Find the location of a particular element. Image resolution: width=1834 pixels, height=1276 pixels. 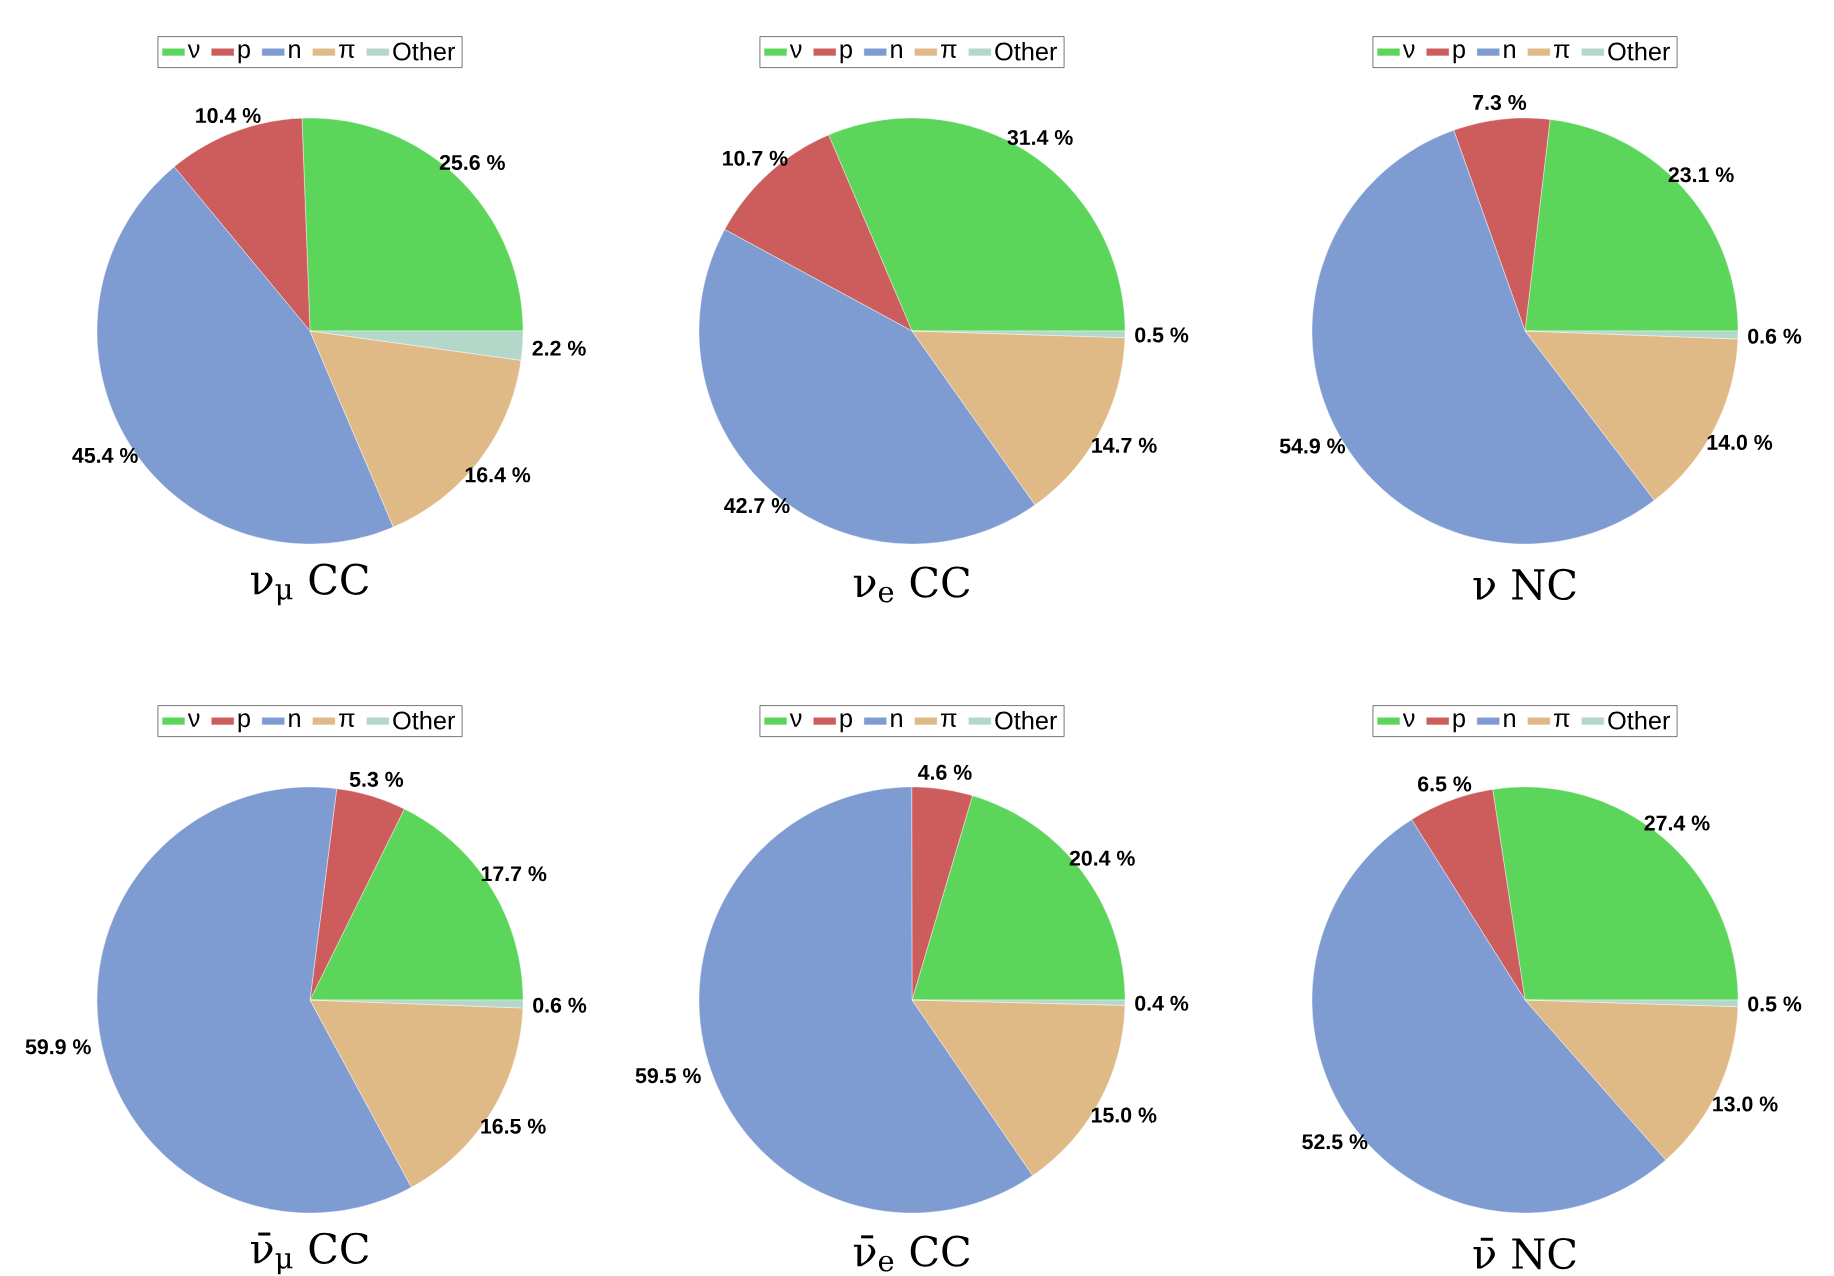

data-label: 14.7 % is located at coordinates (1124, 445).